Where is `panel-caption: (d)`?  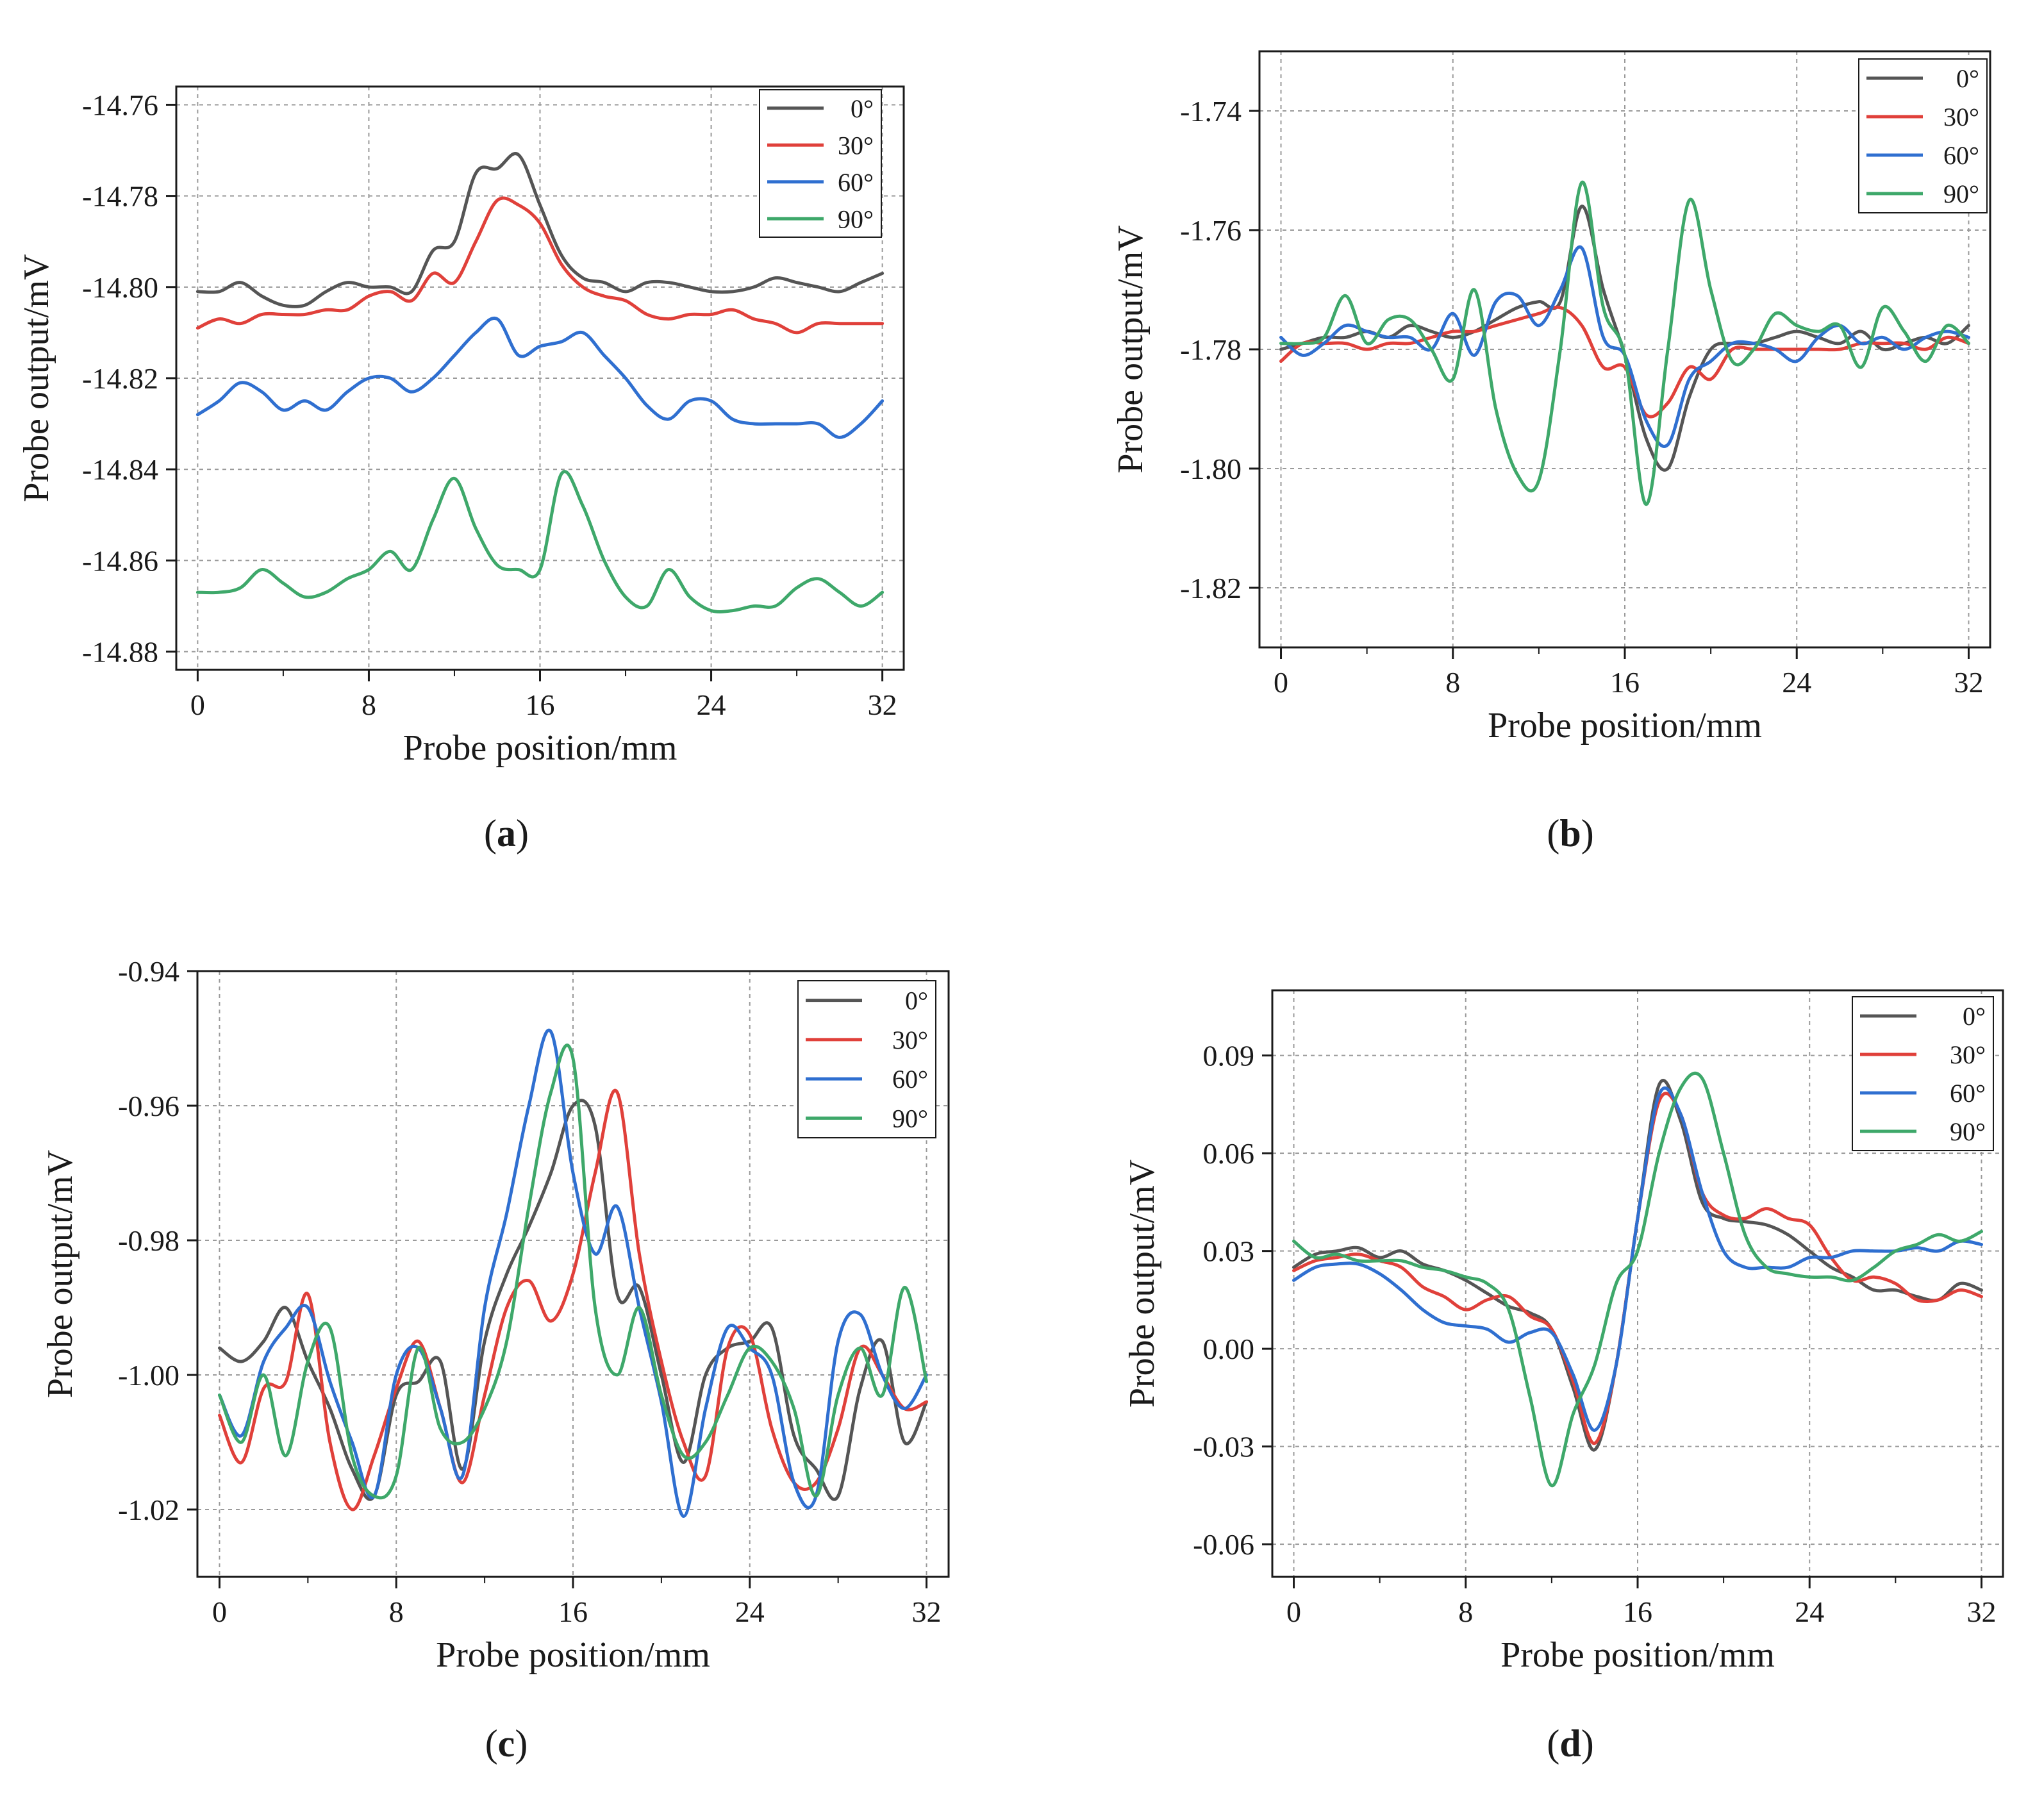 panel-caption: (d) is located at coordinates (1570, 1744).